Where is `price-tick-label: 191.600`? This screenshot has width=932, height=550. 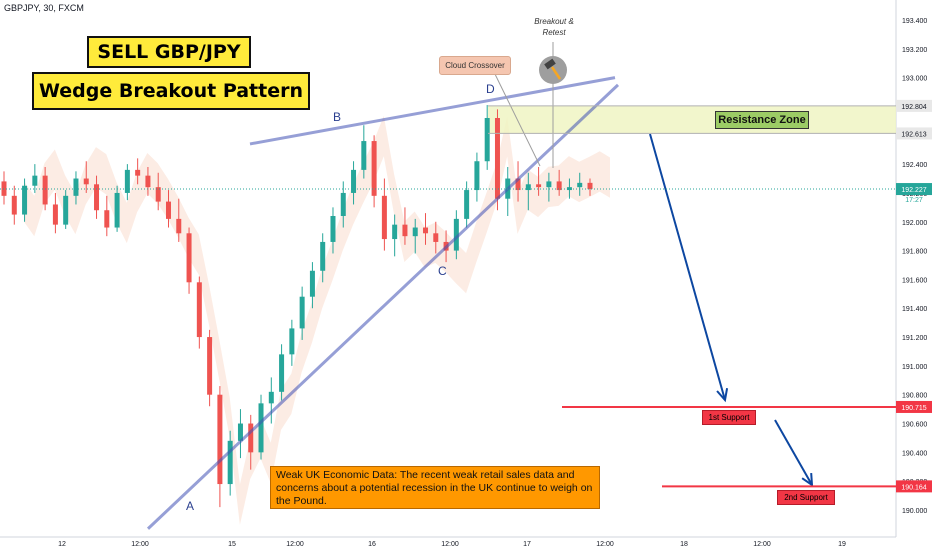
price-tick-label: 191.600 is located at coordinates (914, 280).